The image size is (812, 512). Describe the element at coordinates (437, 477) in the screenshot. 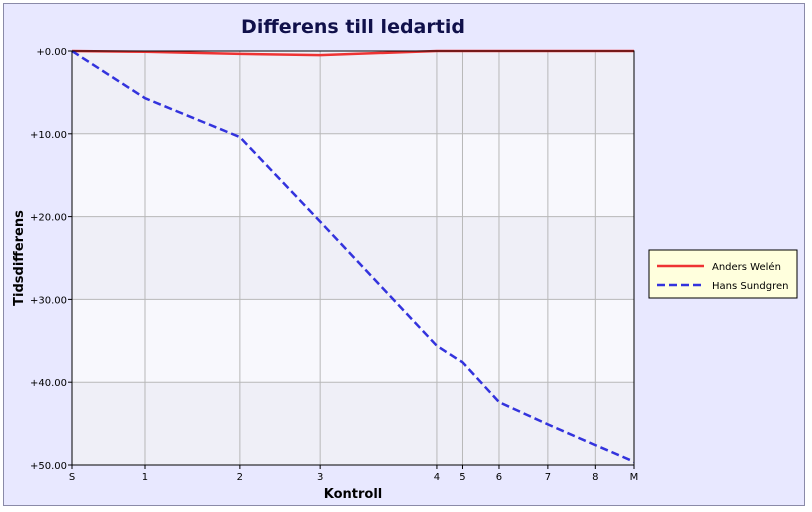

I see `x-tick-label: 4` at that location.